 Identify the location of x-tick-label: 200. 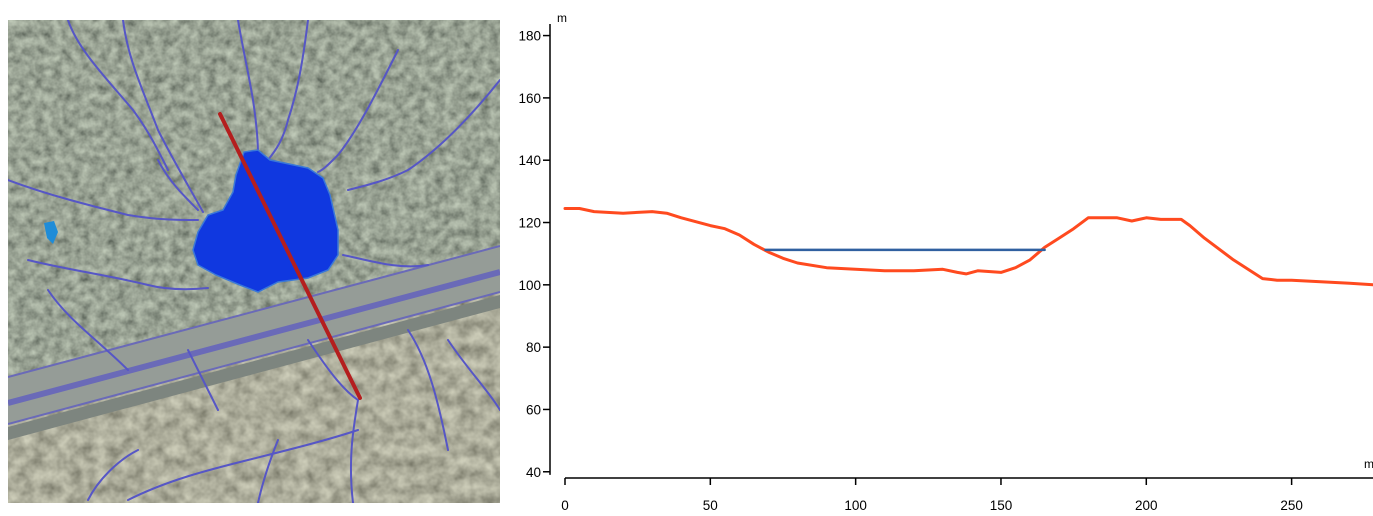
(1146, 505).